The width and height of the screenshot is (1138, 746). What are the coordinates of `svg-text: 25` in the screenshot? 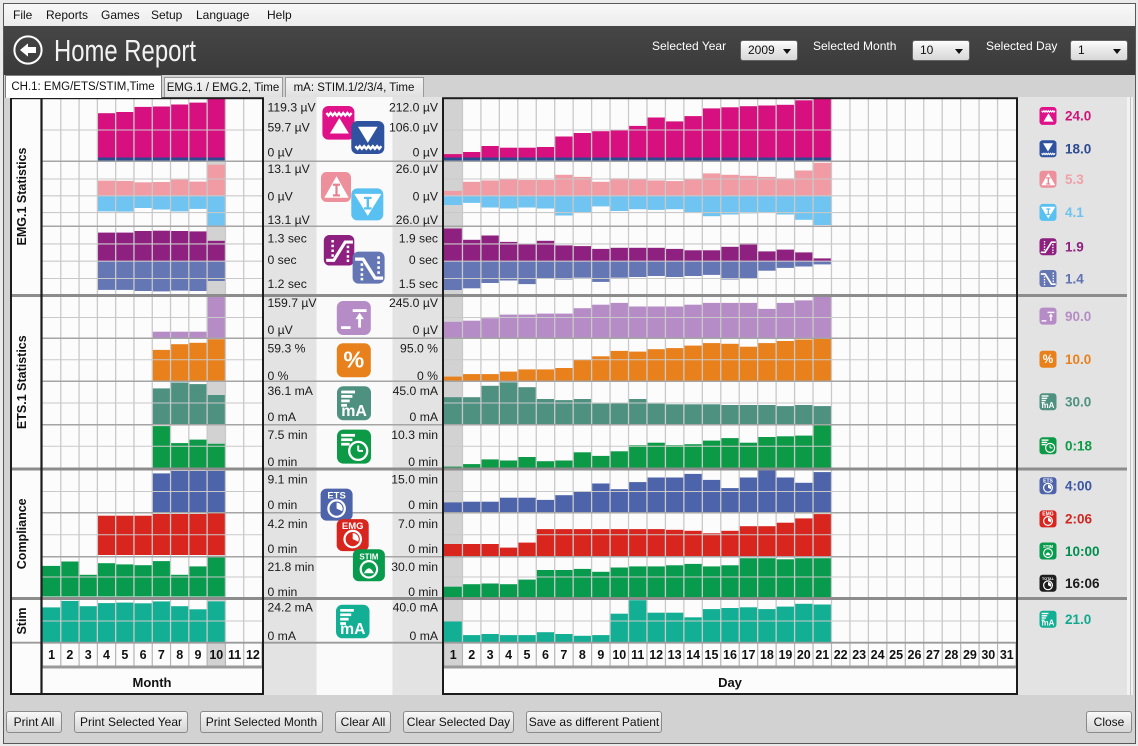 It's located at (896, 655).